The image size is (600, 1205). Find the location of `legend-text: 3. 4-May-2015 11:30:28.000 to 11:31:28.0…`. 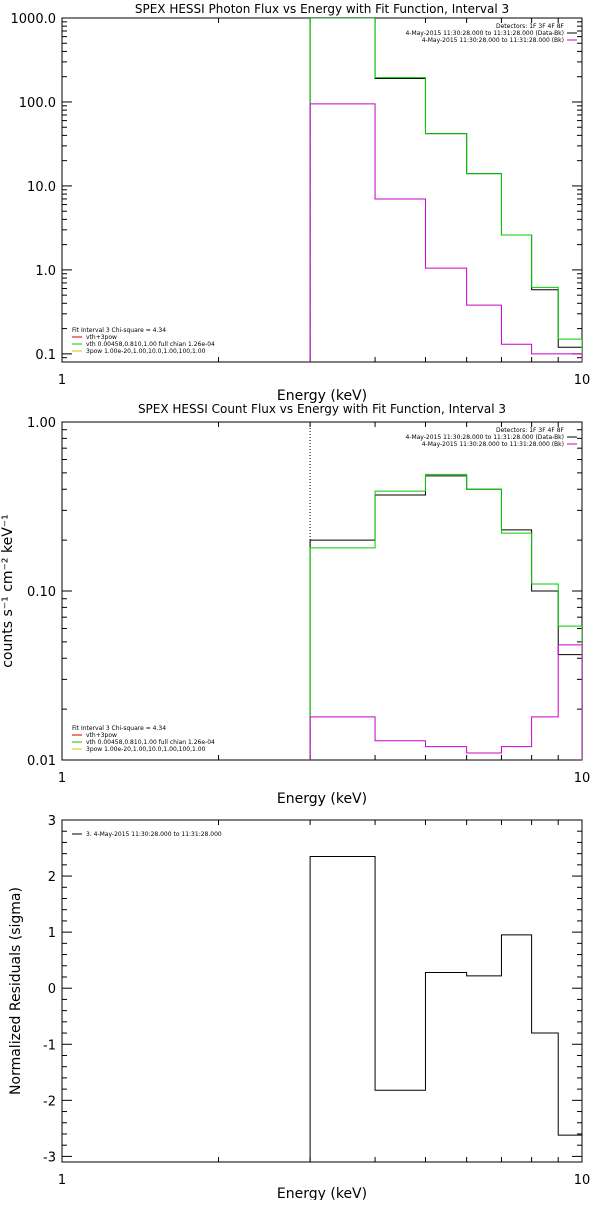

legend-text: 3. 4-May-2015 11:30:28.000 to 11:31:28.0… is located at coordinates (154, 834).